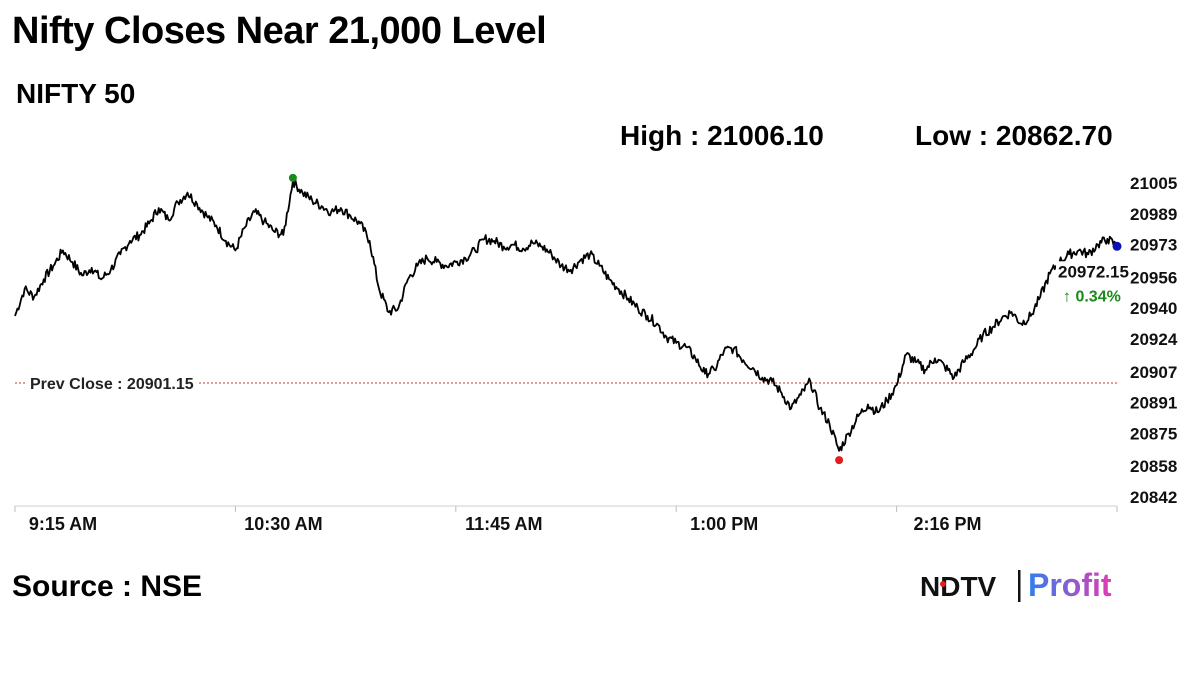 The image size is (1200, 675). Describe the element at coordinates (1153, 403) in the screenshot. I see `y-tick-label-7: 20891` at that location.